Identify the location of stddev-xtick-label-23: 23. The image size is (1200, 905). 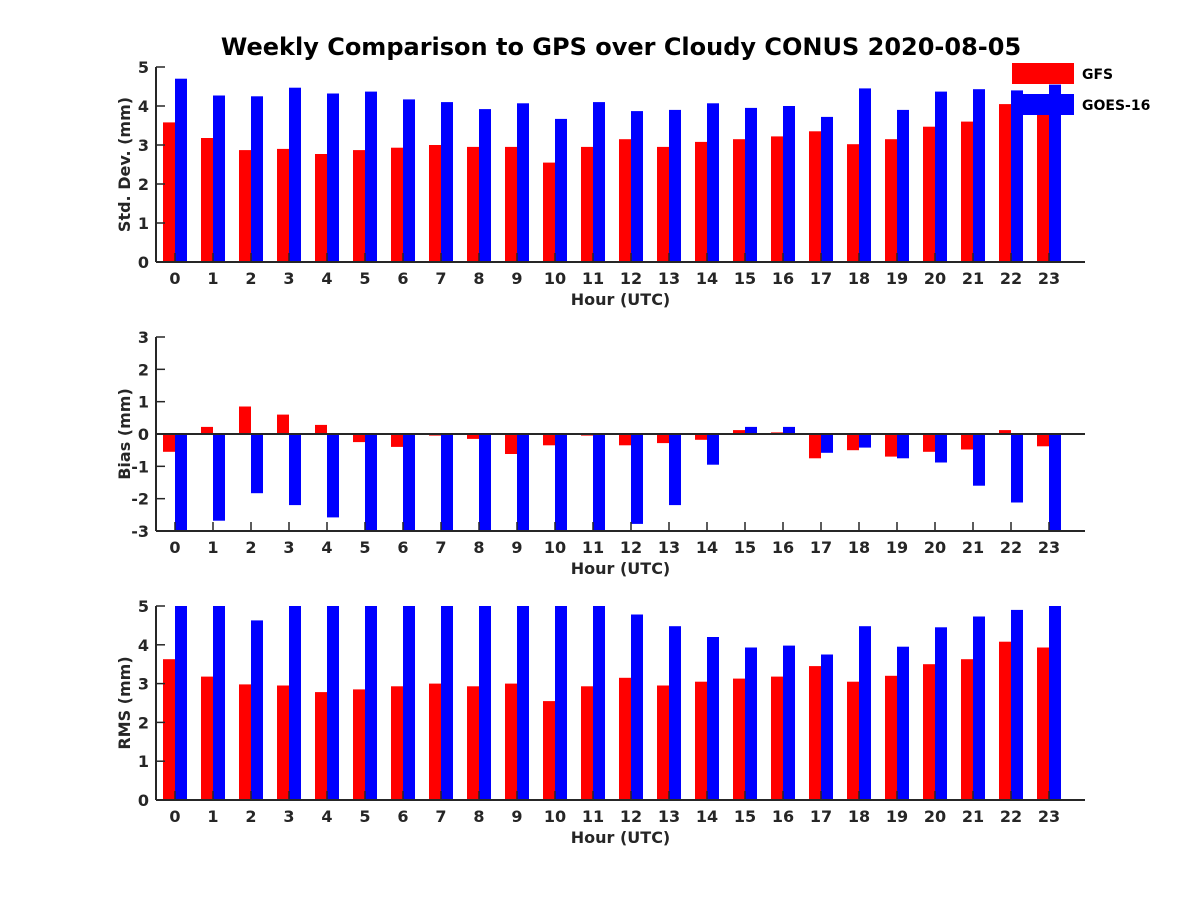
(1049, 278).